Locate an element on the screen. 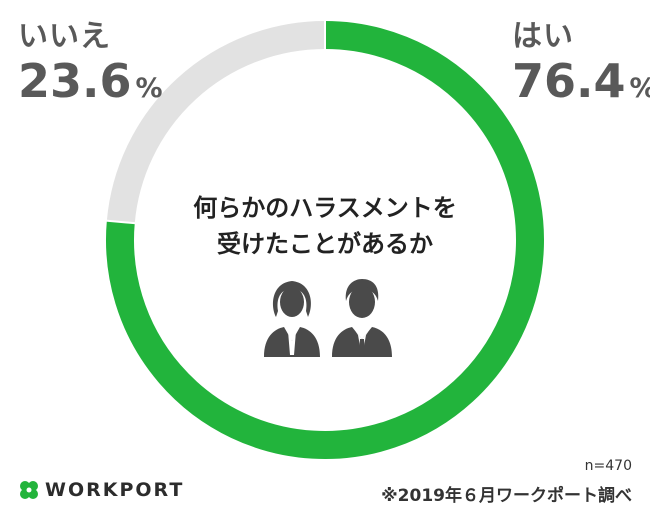  logo-text: WORKPORT is located at coordinates (115, 490).